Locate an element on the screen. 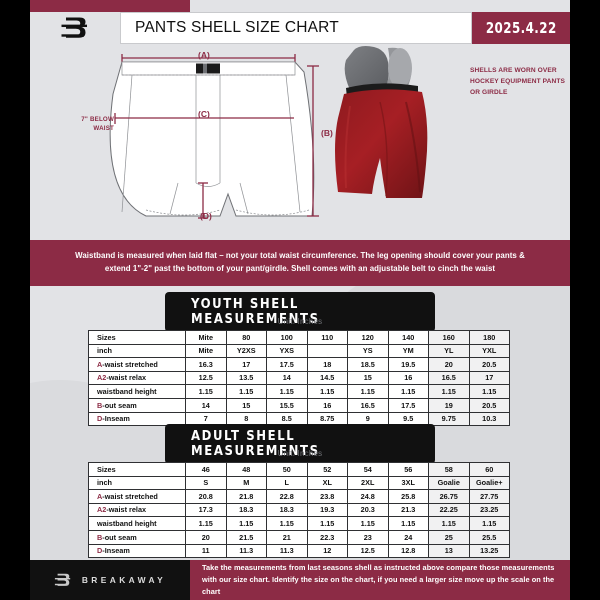 The height and width of the screenshot is (600, 600). header-accent-bar is located at coordinates (110, 6).